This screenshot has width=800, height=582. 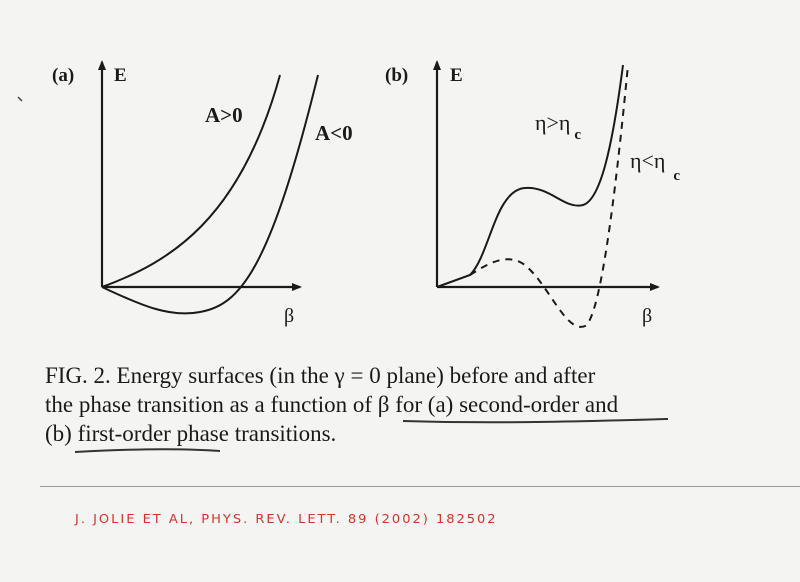 What do you see at coordinates (396, 75) in the screenshot?
I see `panel-b-label: (b)` at bounding box center [396, 75].